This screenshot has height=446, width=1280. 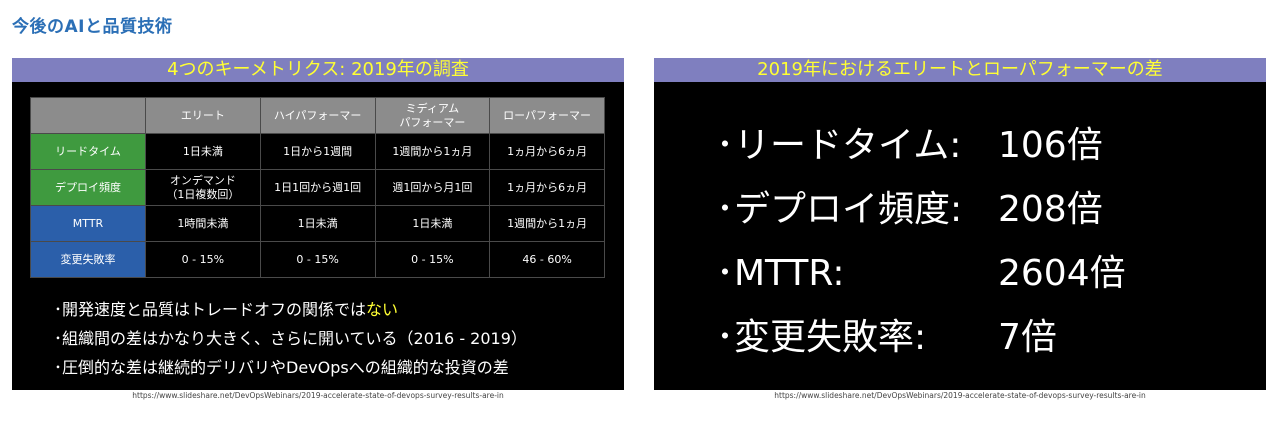 I want to click on table-cell: オンデマンド （1日複数回）, so click(x=203, y=187).